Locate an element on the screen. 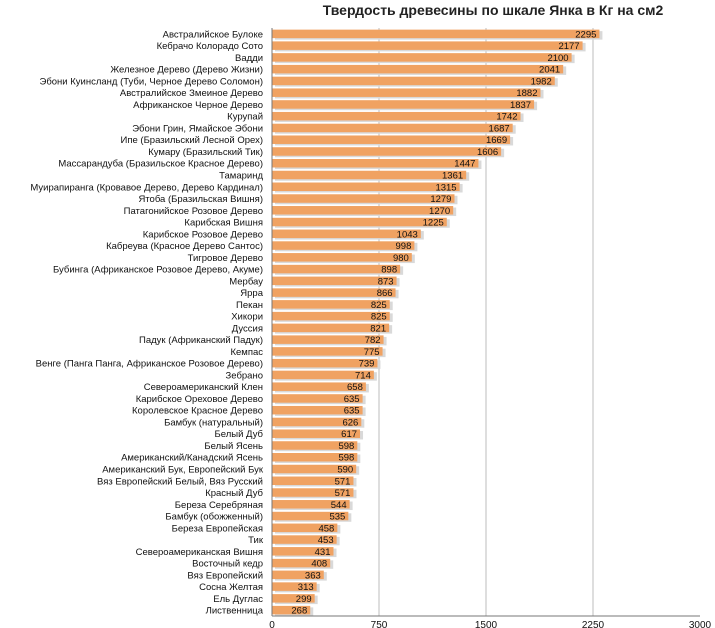 The image size is (715, 628). value-label: 363 is located at coordinates (313, 575).